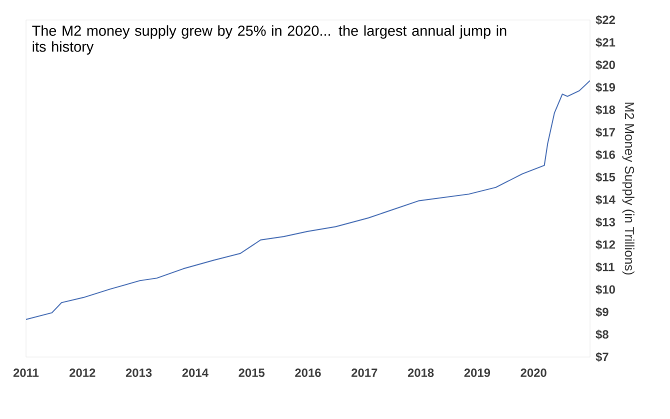  Describe the element at coordinates (251, 372) in the screenshot. I see `x-tick-label: 2015` at that location.